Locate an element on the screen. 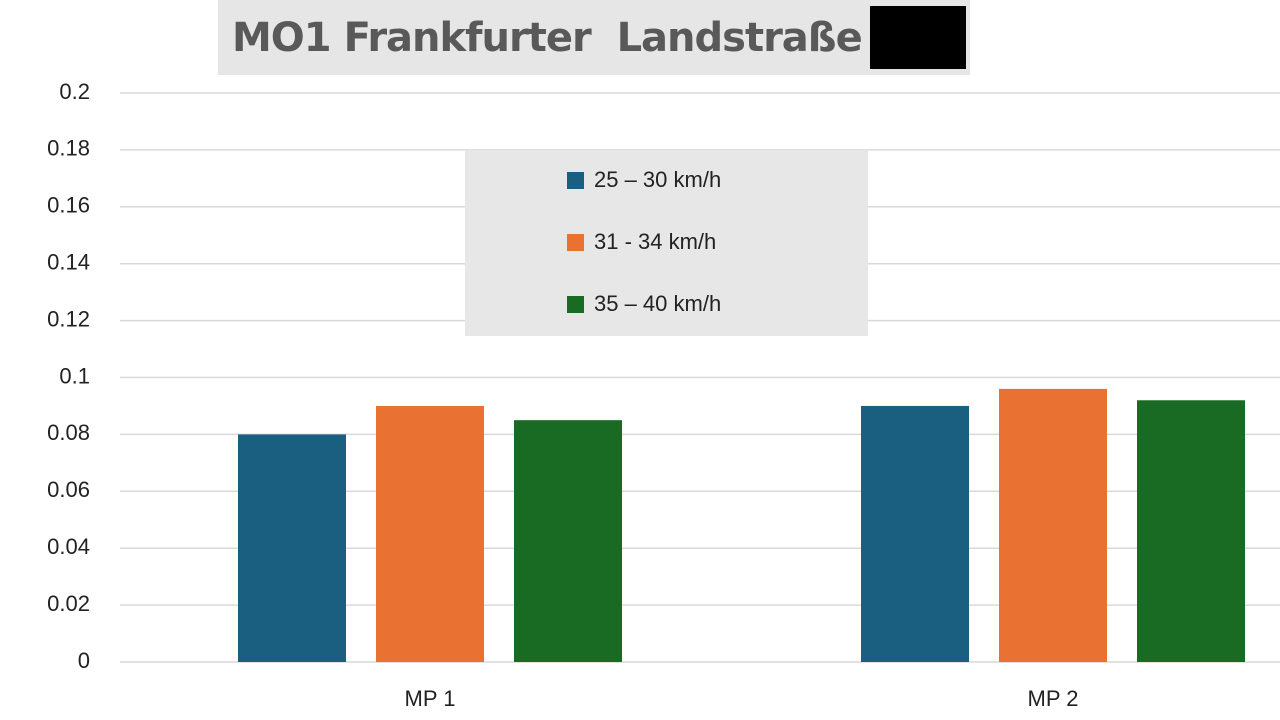 The width and height of the screenshot is (1280, 720). x-tick-label: MP 2 is located at coordinates (1053, 698).